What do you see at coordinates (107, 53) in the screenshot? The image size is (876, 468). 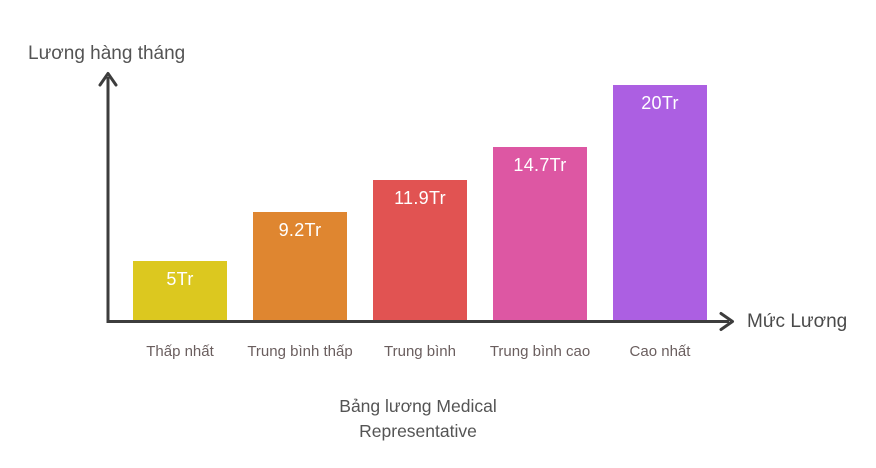 I see `y-axis-label: Lương hàng tháng` at bounding box center [107, 53].